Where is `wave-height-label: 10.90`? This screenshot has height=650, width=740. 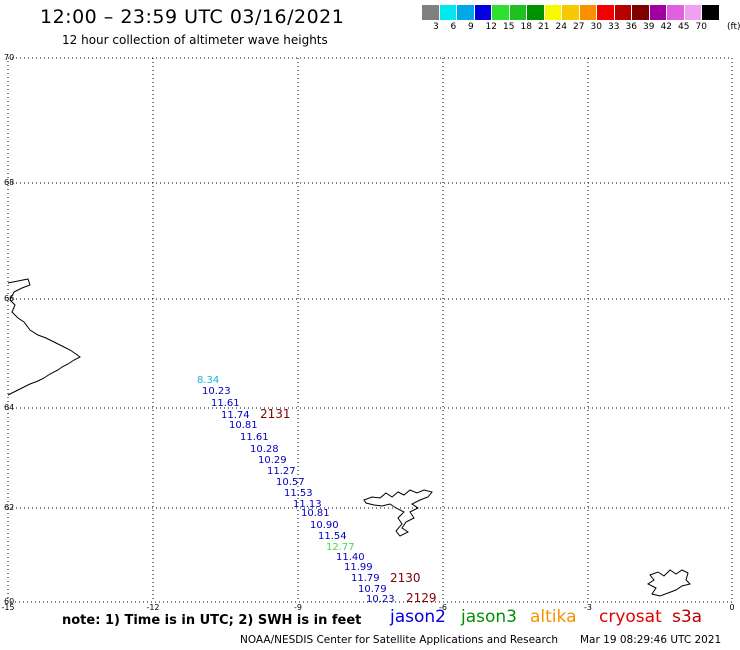
wave-height-label: 10.90 is located at coordinates (324, 525).